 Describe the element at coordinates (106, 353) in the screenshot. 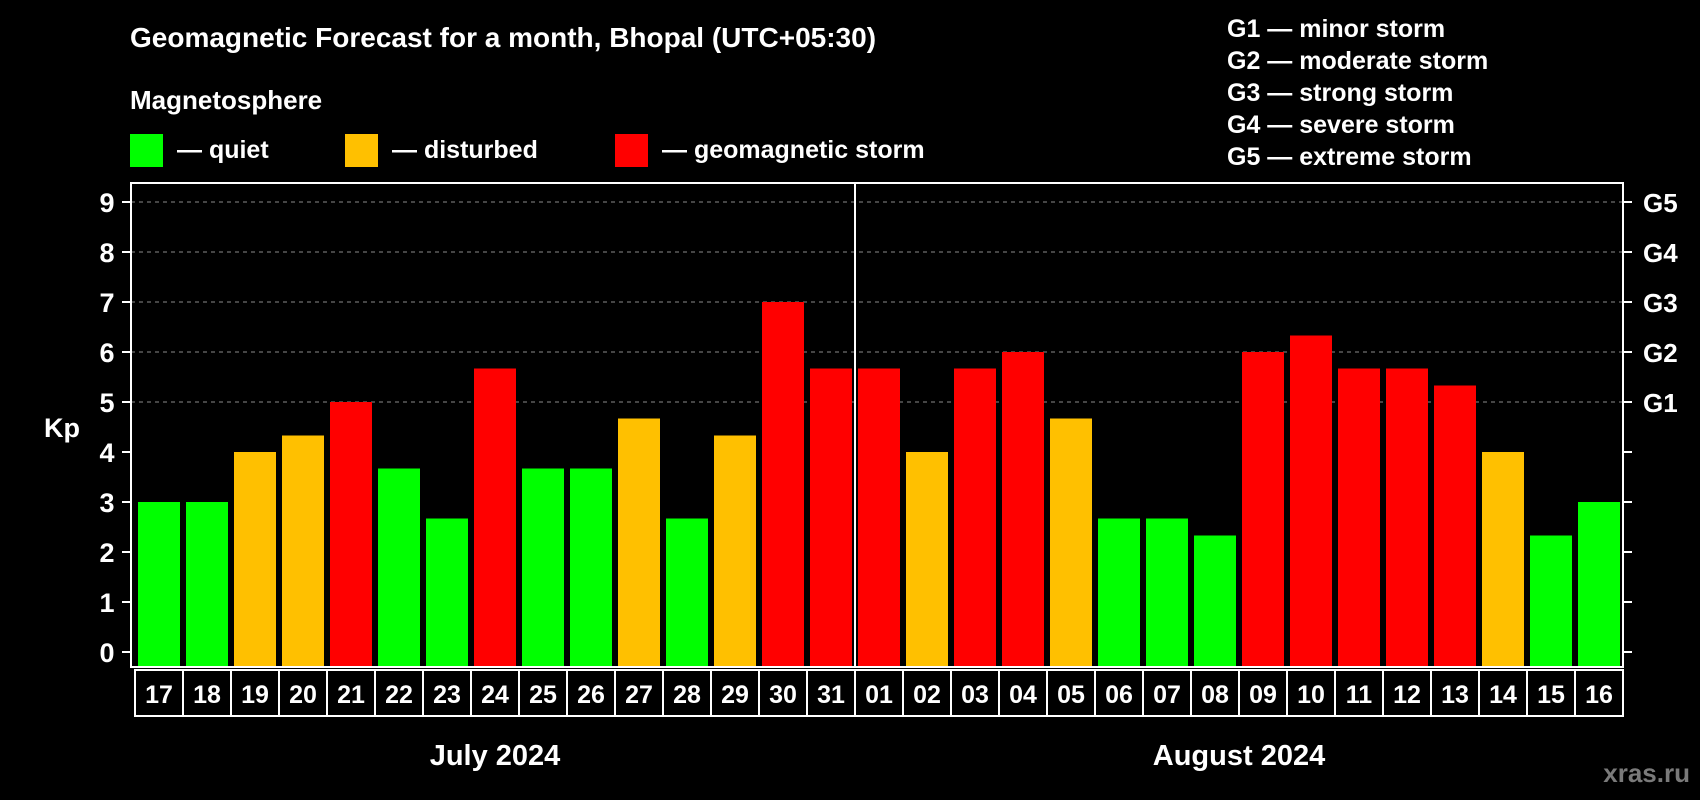

I see `y-tick-label: 6` at that location.